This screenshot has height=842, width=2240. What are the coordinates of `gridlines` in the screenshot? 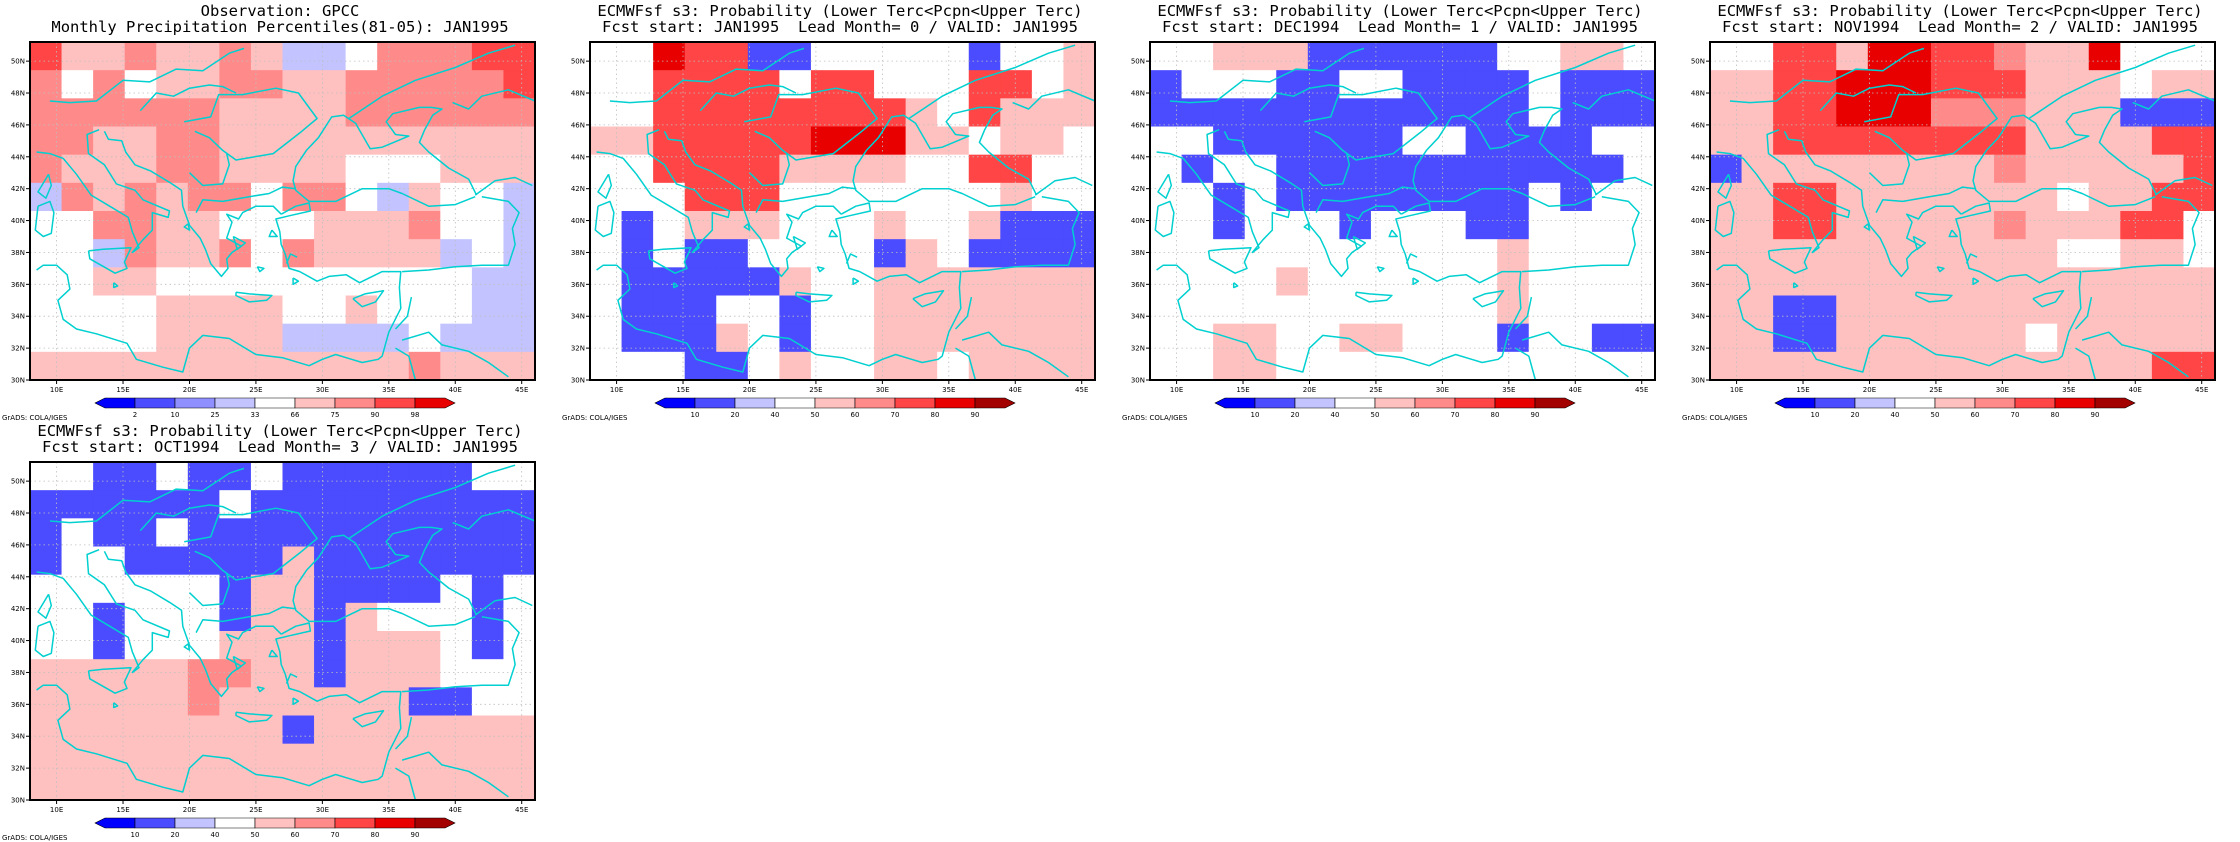 It's located at (1402, 211).